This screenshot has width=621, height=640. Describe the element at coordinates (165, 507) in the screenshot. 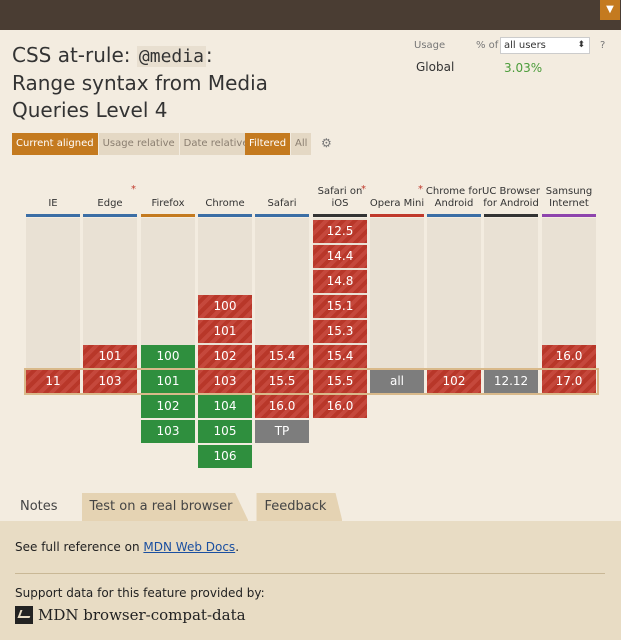

I see `tab-test-real-browser: Test on a real browser` at that location.